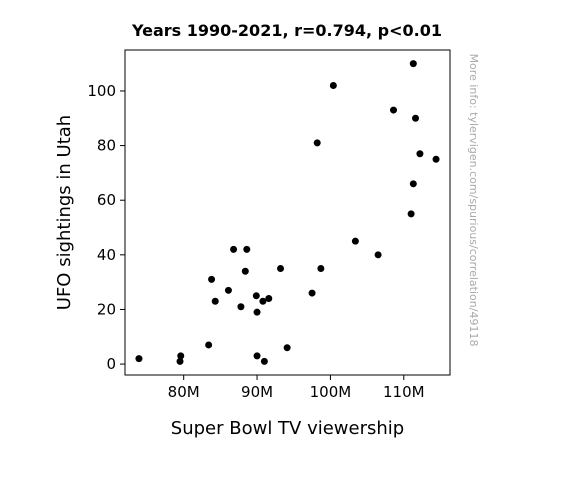 This screenshot has height=500, width=575. I want to click on y-tick-label: 60, so click(106, 200).